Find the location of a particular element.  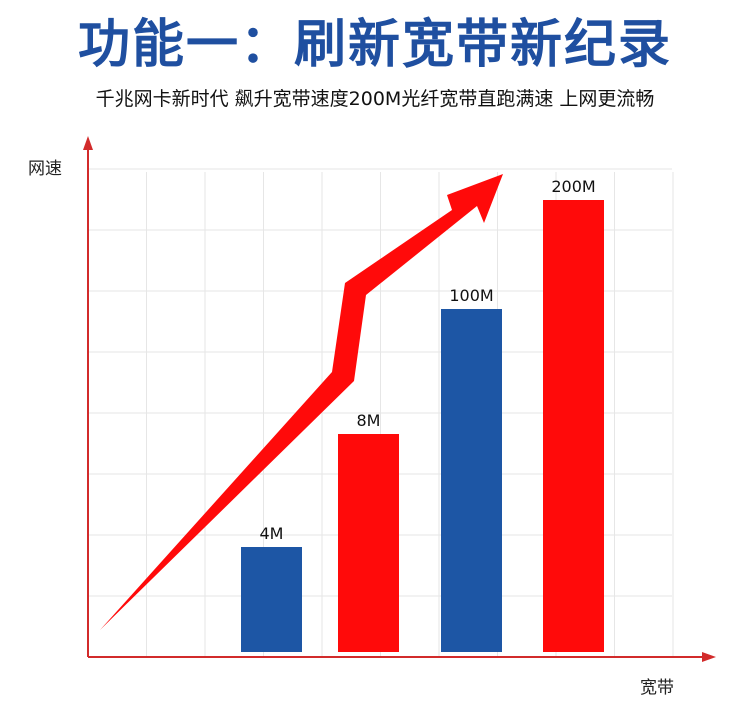

bar-value-label: 4M is located at coordinates (272, 533).